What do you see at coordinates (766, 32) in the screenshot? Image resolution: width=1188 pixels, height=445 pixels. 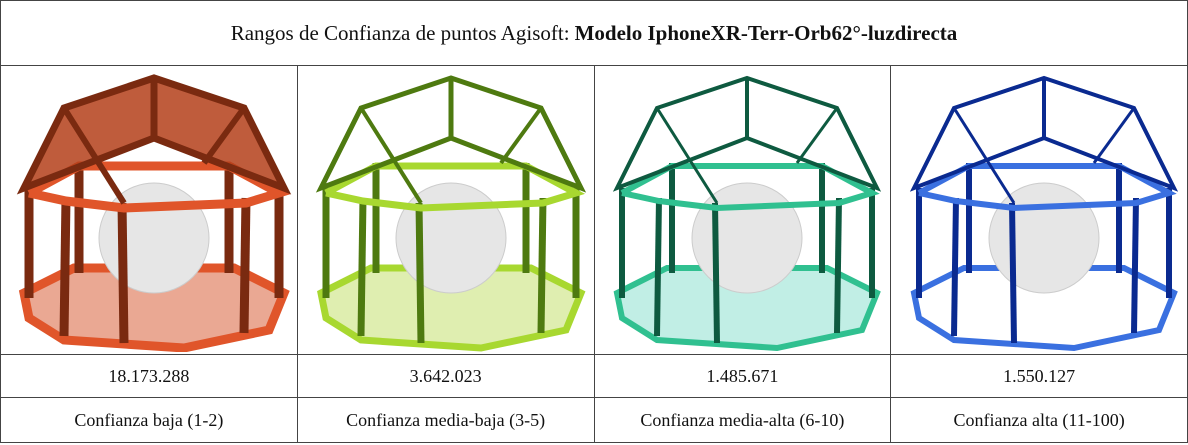 I see `title-bold: Modelo IphoneXR-Terr-Orb62°-luzdirecta` at bounding box center [766, 32].